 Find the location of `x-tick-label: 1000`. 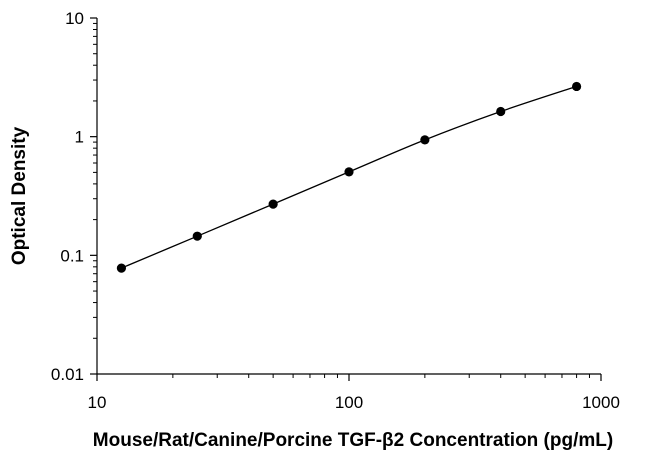

x-tick-label: 1000 is located at coordinates (601, 402).